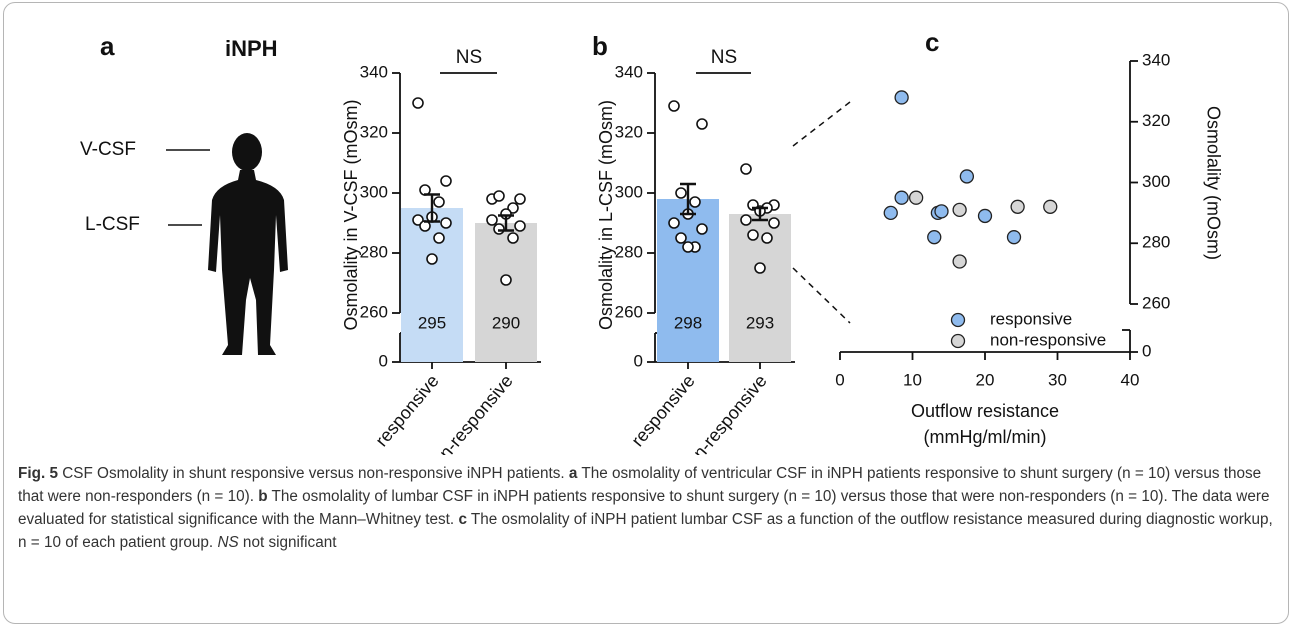 Image resolution: width=1293 pixels, height=628 pixels. I want to click on legend-label: responsive, so click(1031, 318).